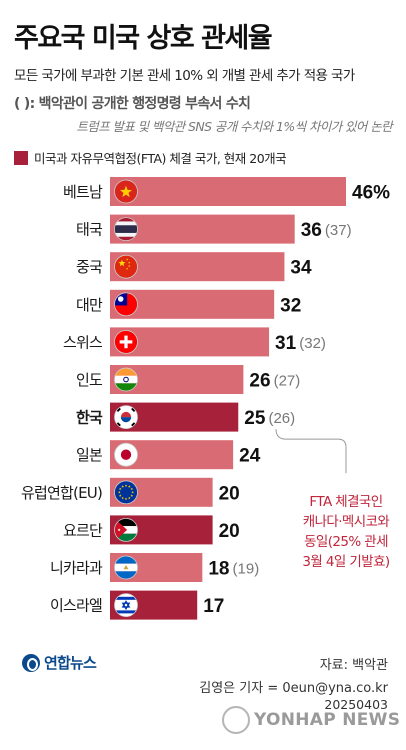 The height and width of the screenshot is (750, 406). Describe the element at coordinates (76, 568) in the screenshot. I see `category-label: 니카라과` at that location.